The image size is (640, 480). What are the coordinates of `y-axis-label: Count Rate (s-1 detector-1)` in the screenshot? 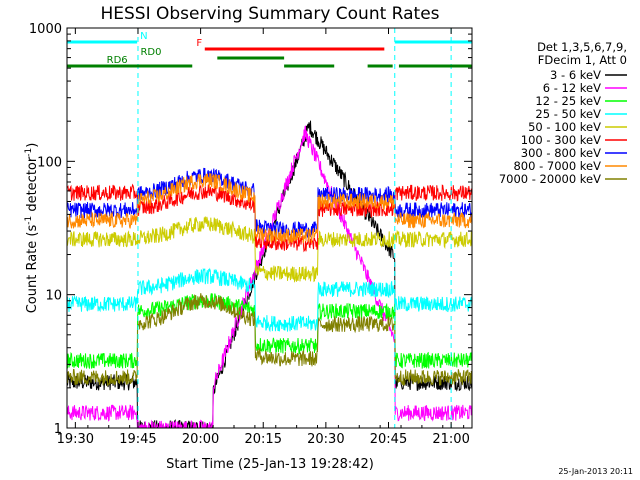 It's located at (32, 228).